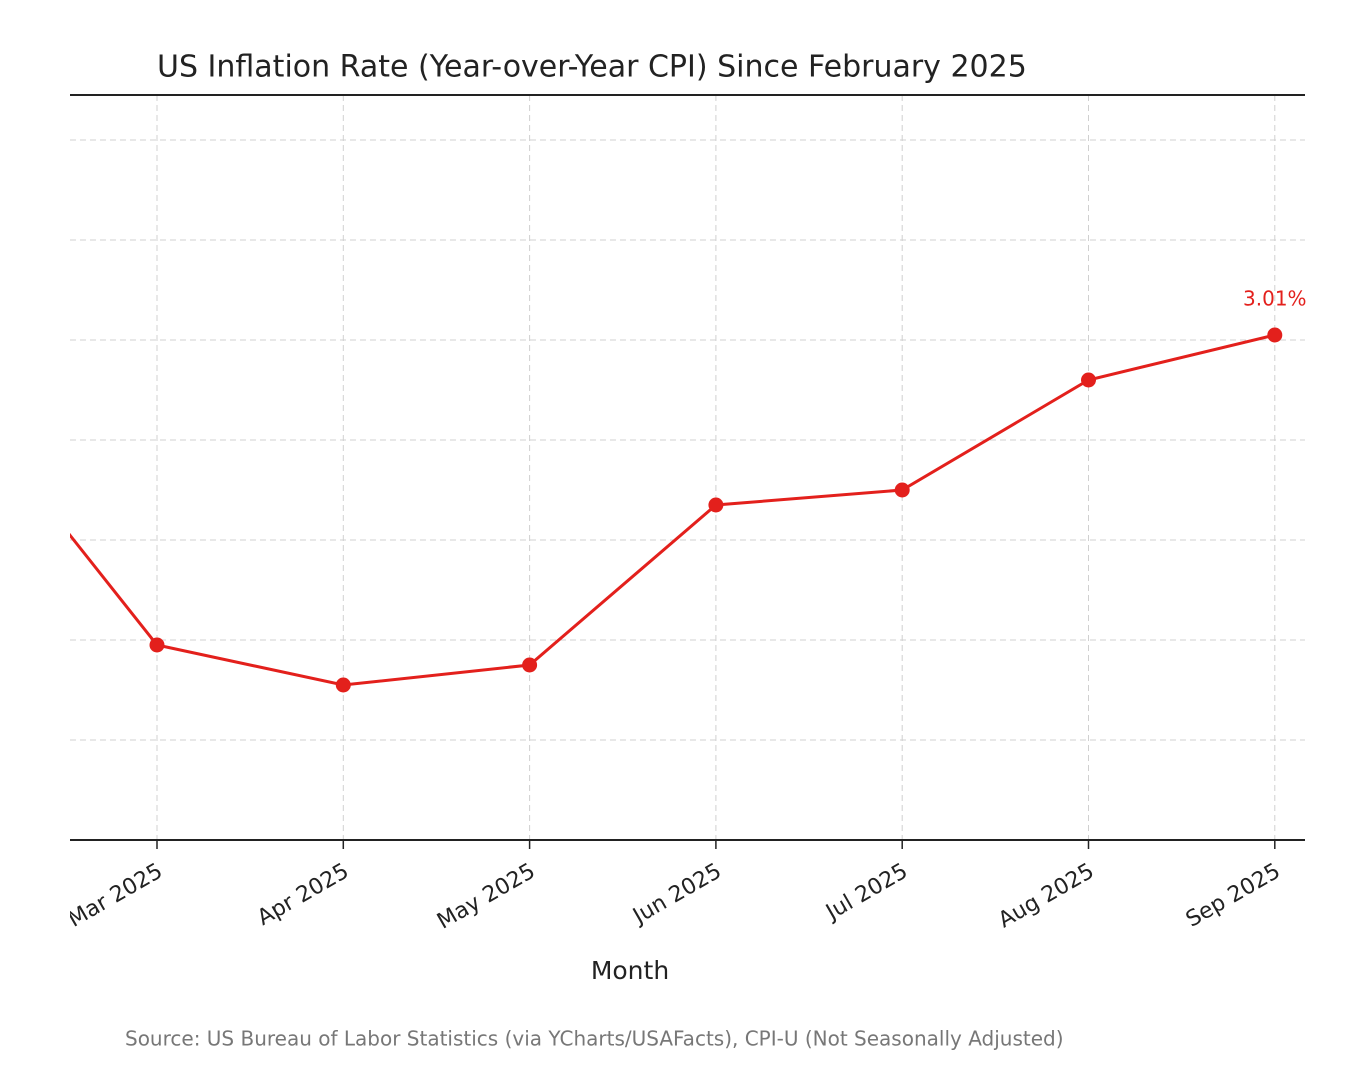 The height and width of the screenshot is (1070, 1354). What do you see at coordinates (115, 896) in the screenshot?
I see `x-tick-label: Mar 2025` at bounding box center [115, 896].